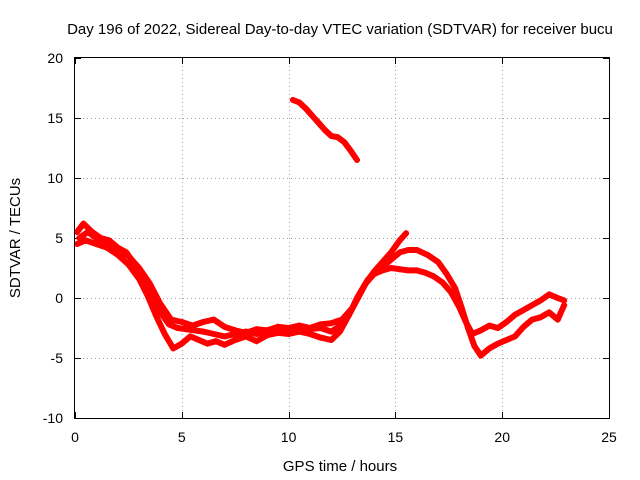 The image size is (640, 480). I want to click on y-tick-label: 0, so click(59, 298).